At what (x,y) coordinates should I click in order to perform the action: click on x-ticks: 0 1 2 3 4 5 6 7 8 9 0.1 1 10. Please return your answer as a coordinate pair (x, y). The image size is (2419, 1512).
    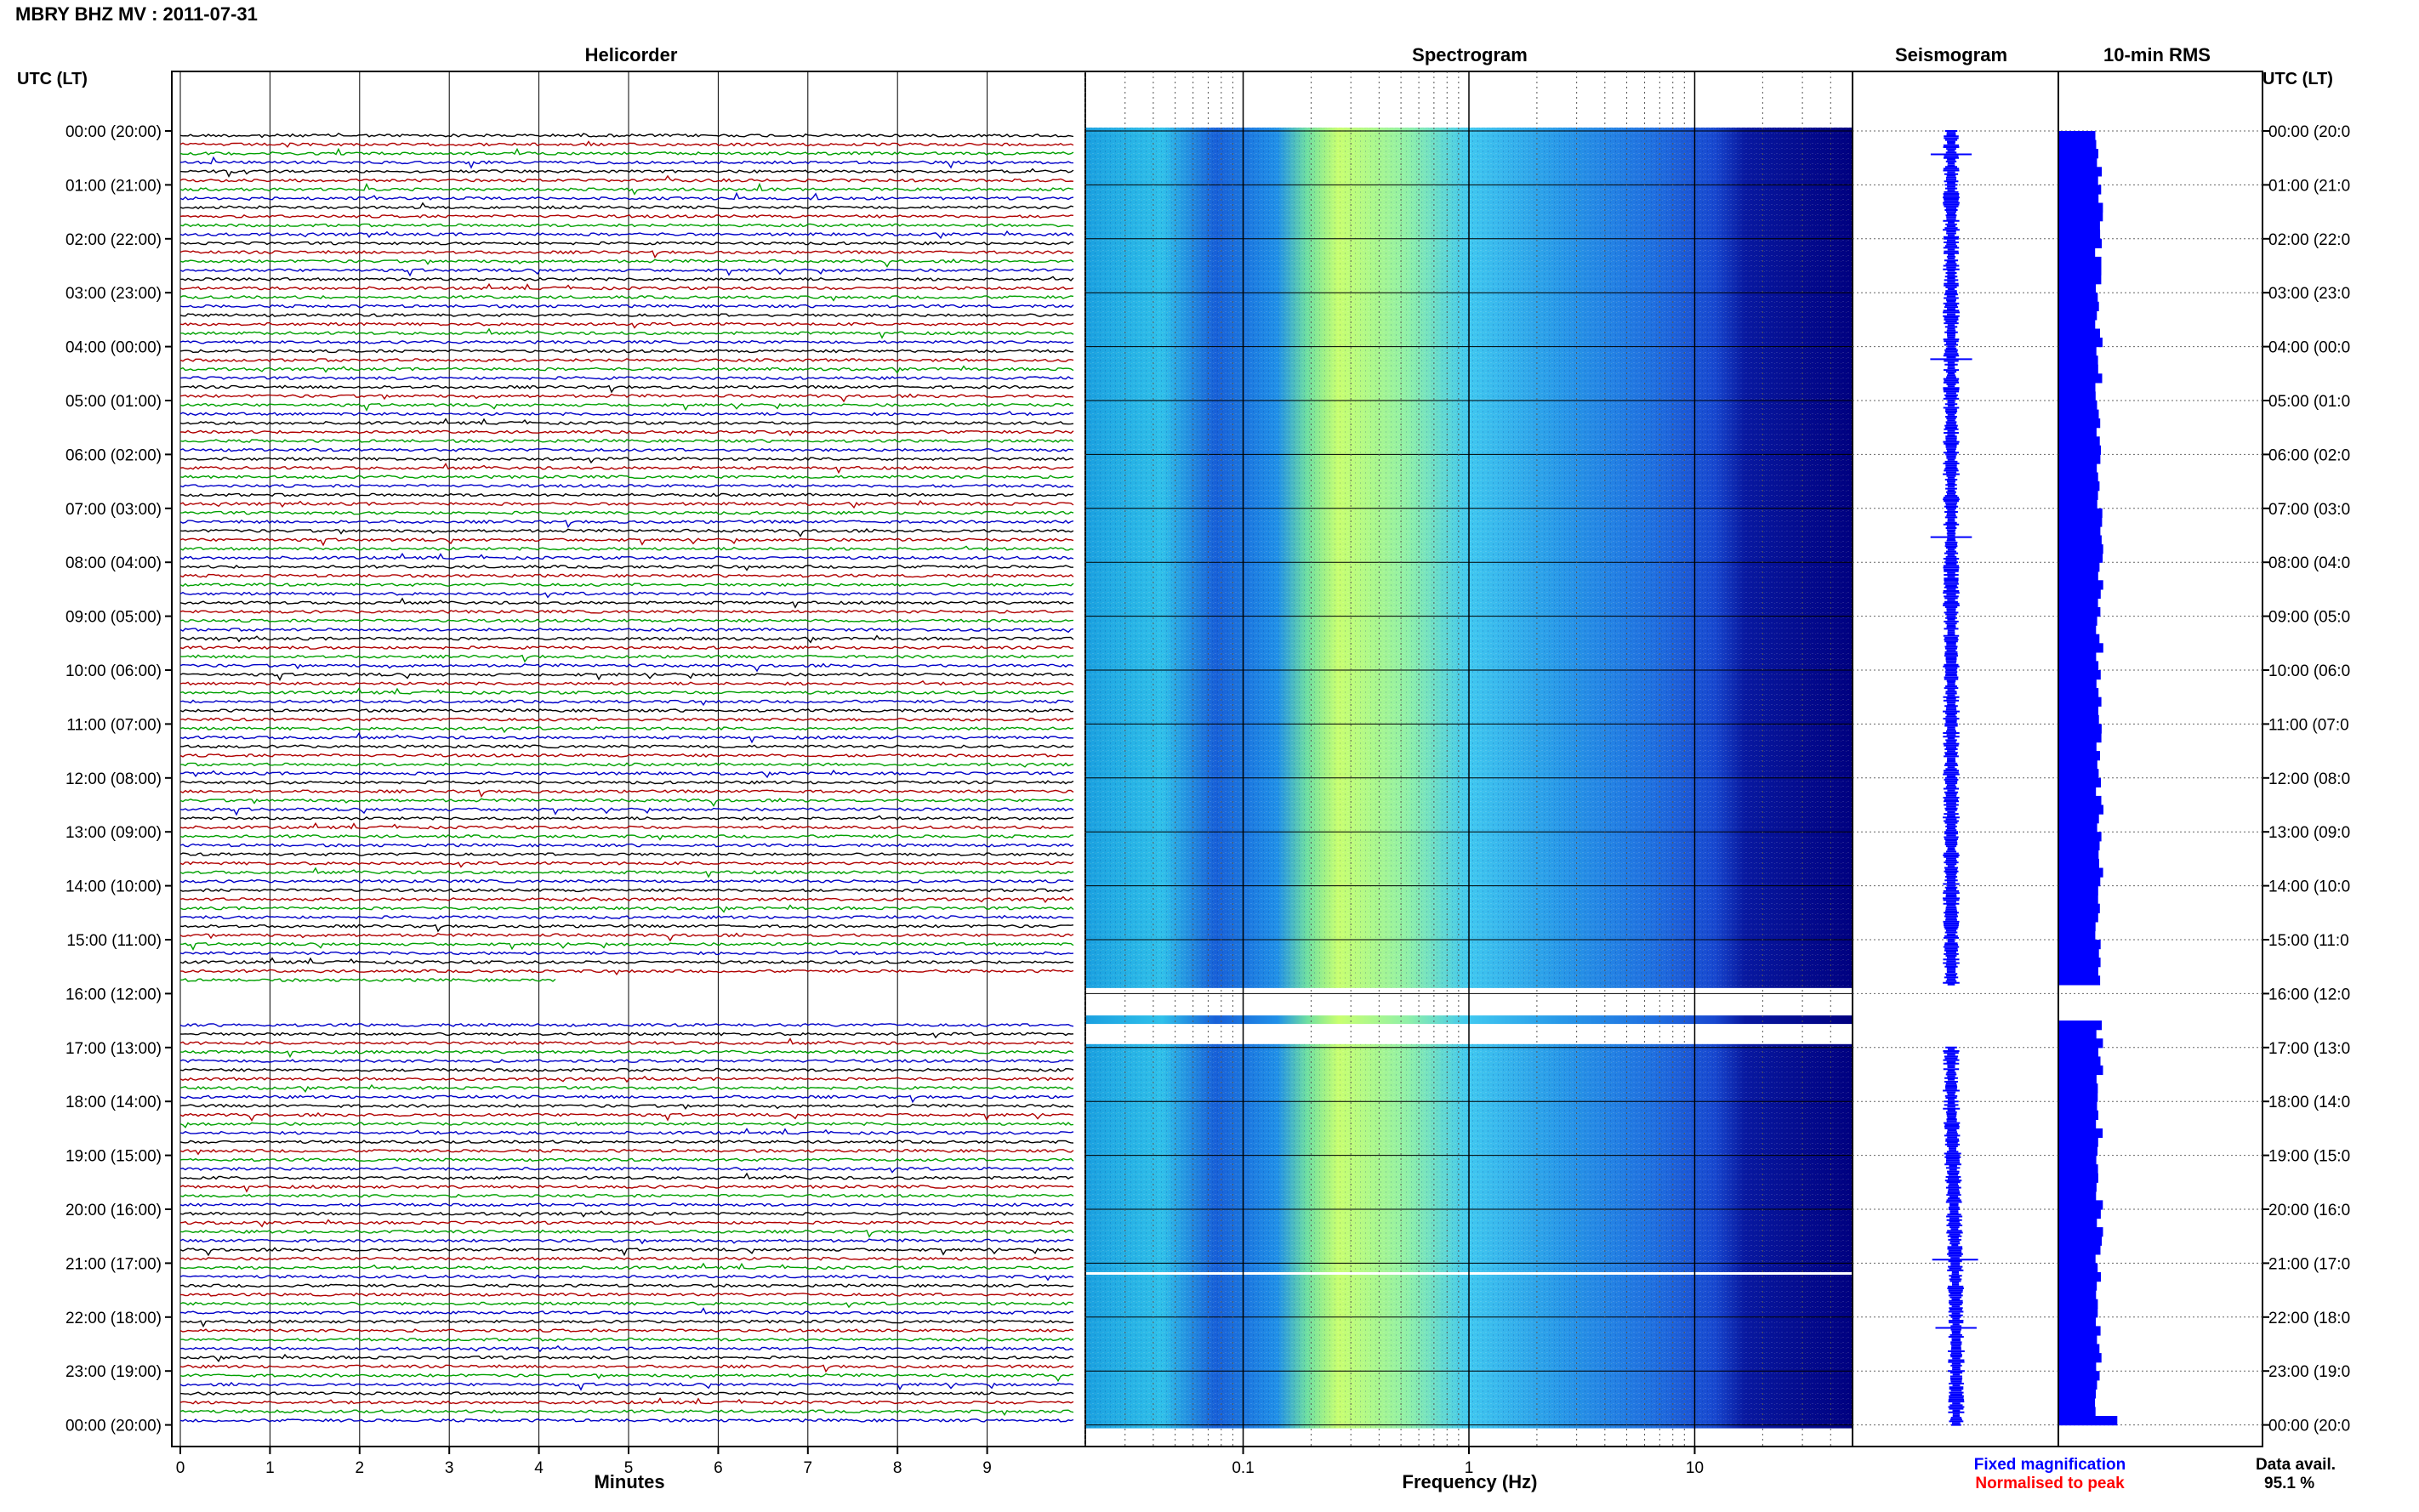
    Looking at the image, I should click on (940, 1462).